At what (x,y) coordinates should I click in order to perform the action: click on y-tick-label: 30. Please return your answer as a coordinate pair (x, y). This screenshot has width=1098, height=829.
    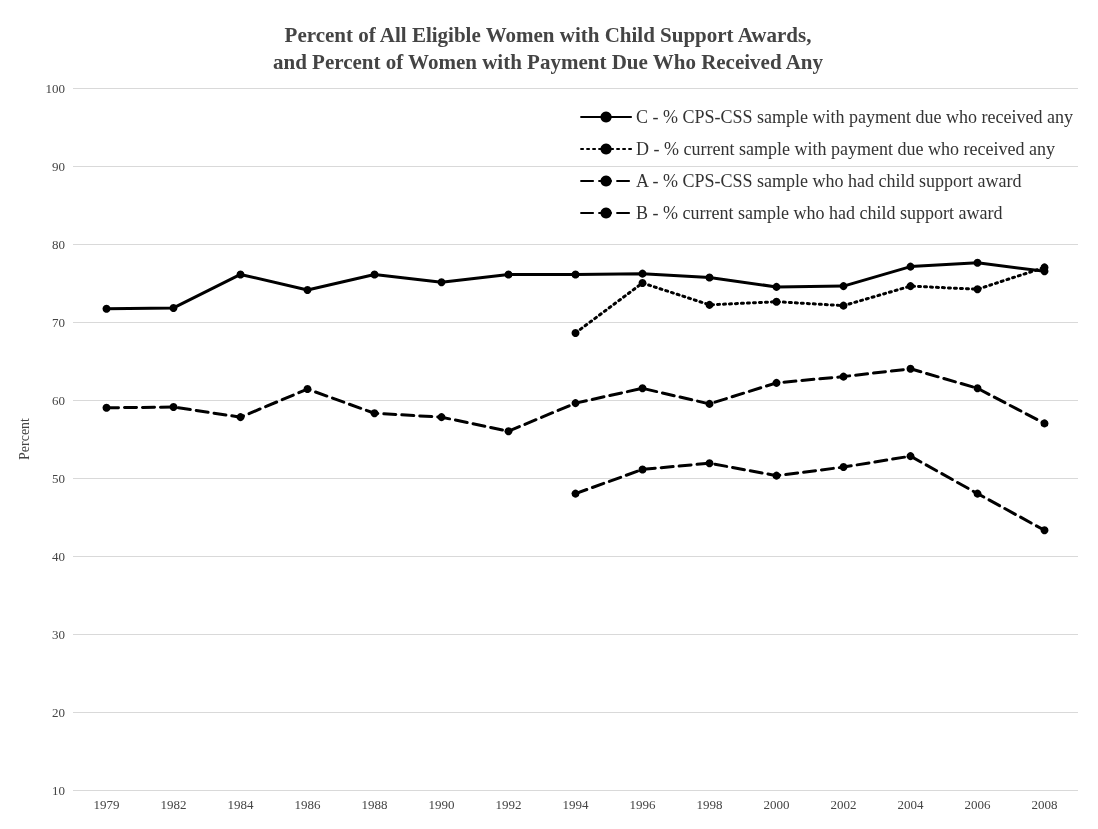
    Looking at the image, I should click on (58, 634).